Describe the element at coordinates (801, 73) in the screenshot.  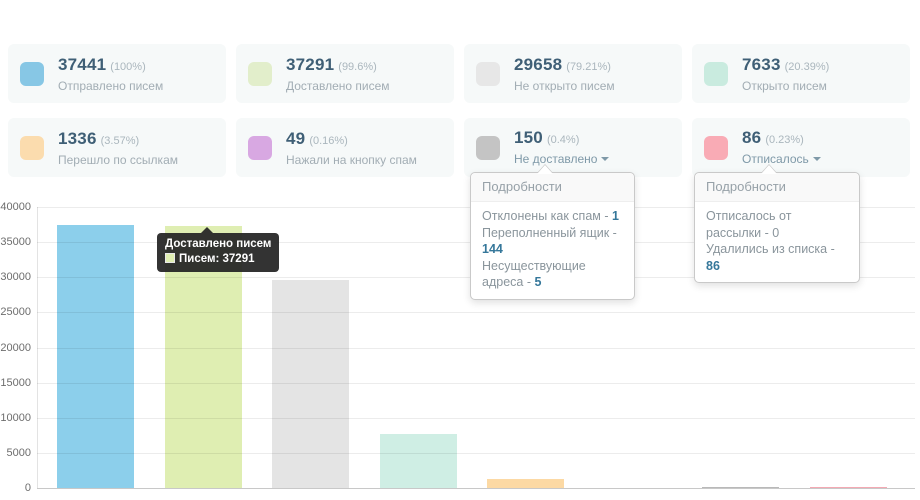
I see `stat-card-opened: 7633 (20.39%) Открыто писем` at that location.